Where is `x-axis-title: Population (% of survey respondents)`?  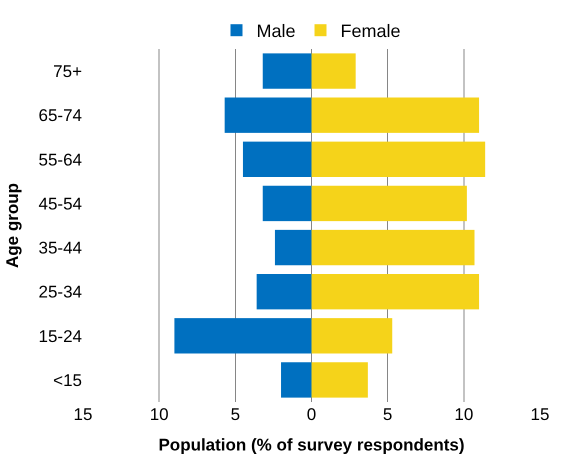
x-axis-title: Population (% of survey respondents) is located at coordinates (311, 444).